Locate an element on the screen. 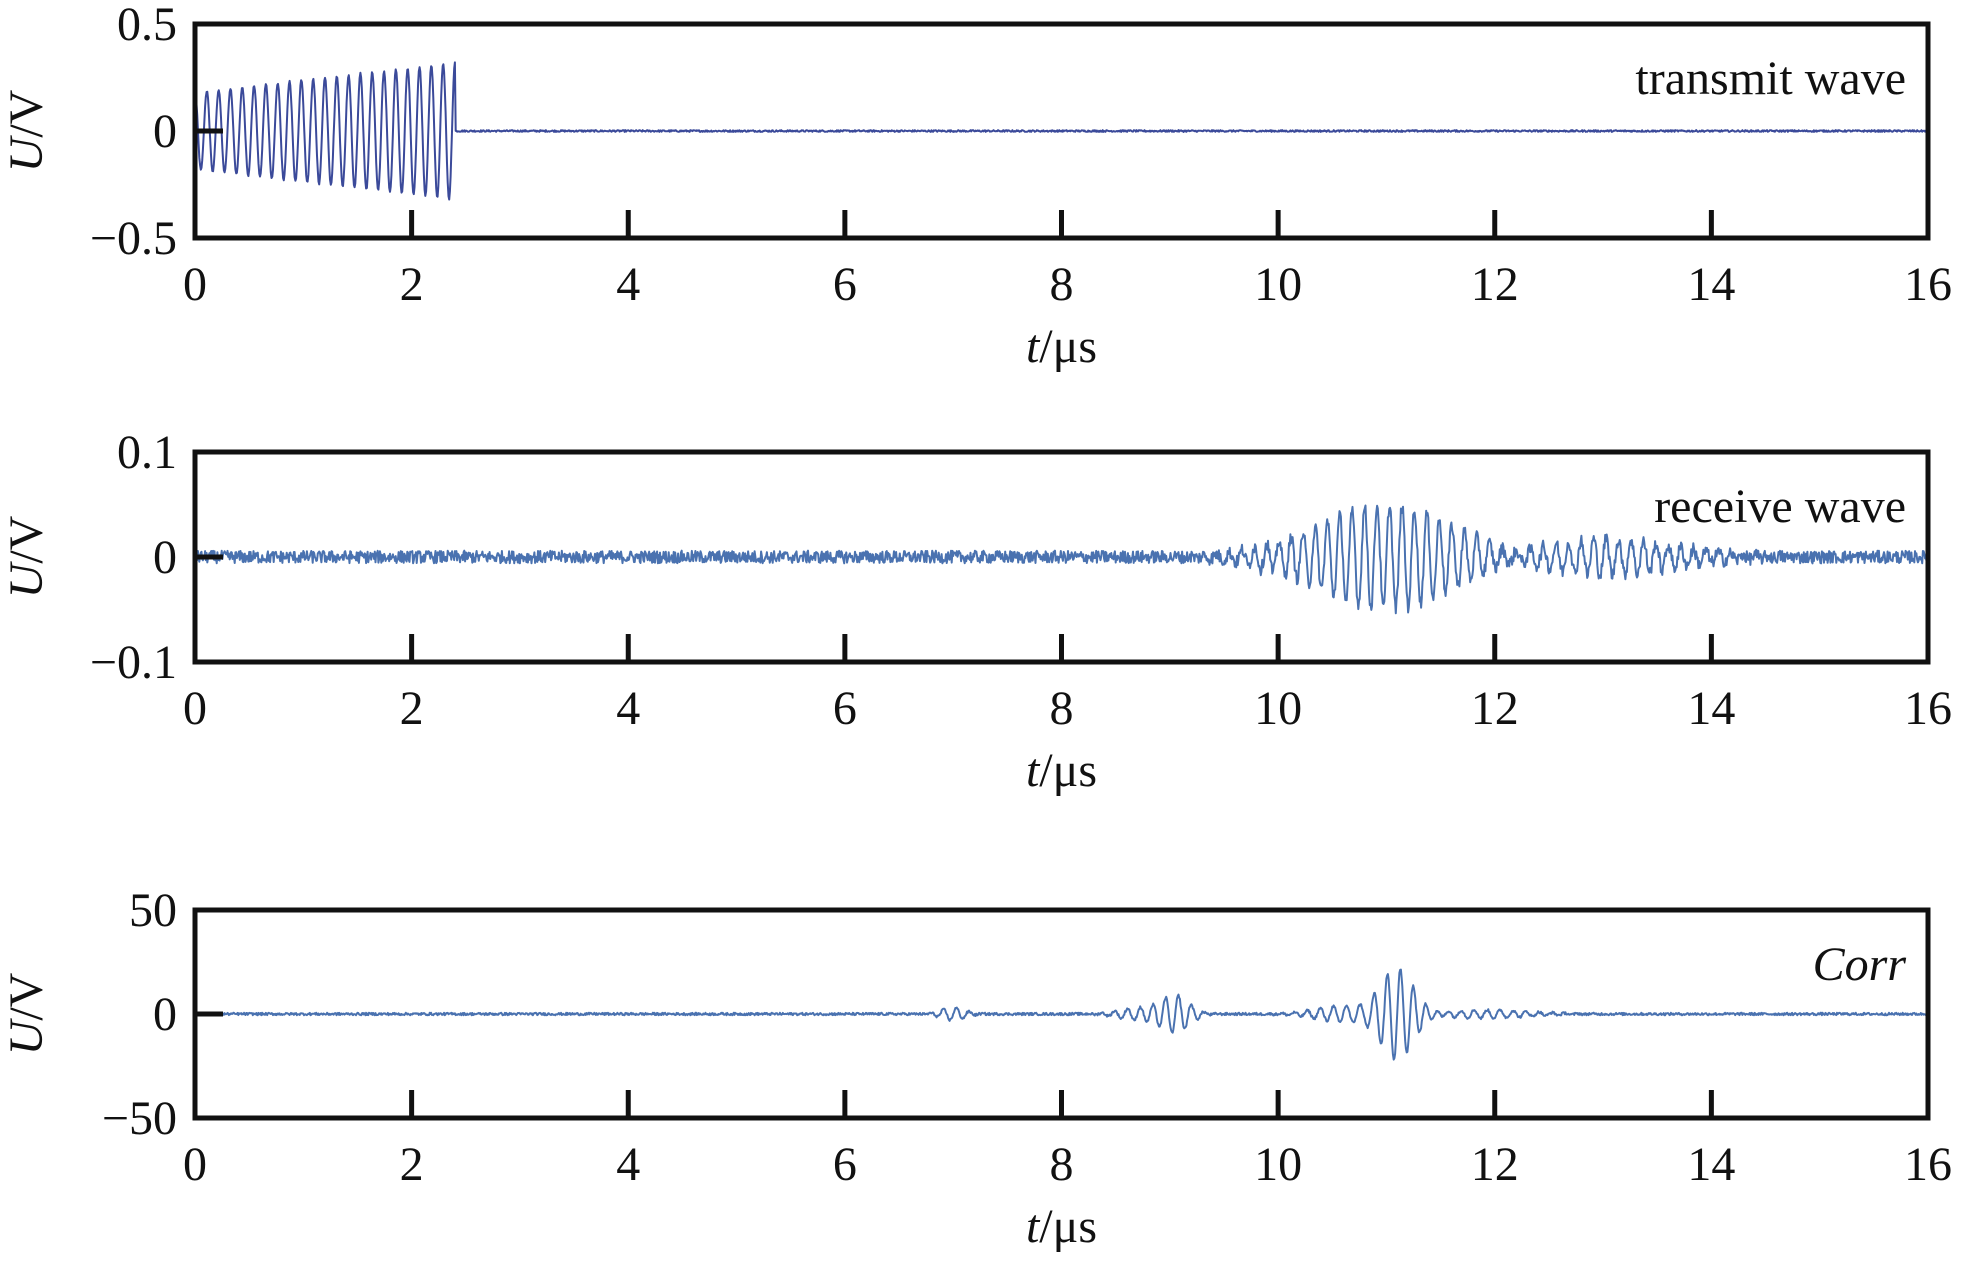  y-tick-label: −50 is located at coordinates (139, 1118).